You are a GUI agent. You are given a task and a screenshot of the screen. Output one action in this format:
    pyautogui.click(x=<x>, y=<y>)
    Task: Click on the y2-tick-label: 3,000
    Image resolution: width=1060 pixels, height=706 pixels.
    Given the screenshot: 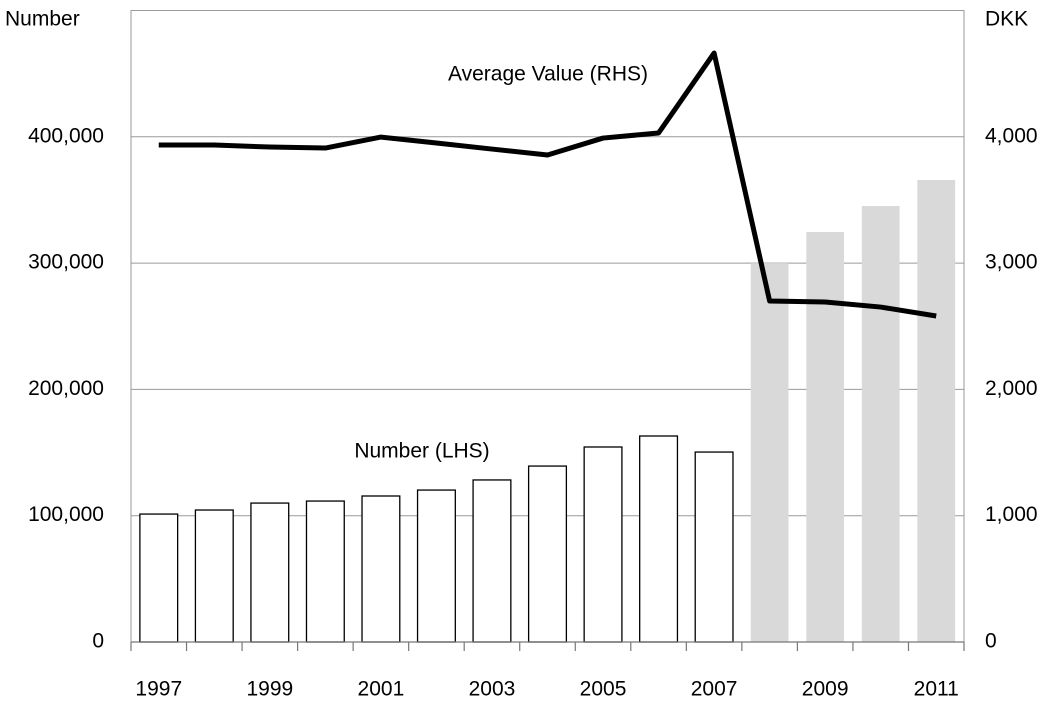 What is the action you would take?
    pyautogui.click(x=1011, y=262)
    